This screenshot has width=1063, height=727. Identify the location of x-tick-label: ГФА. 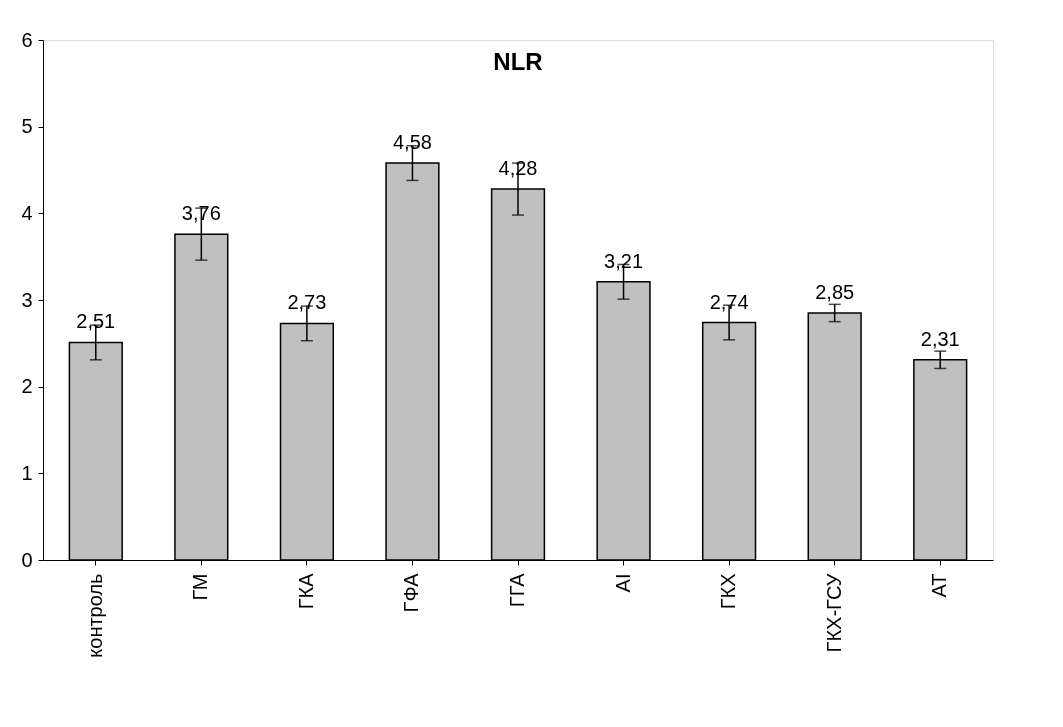
(411, 592).